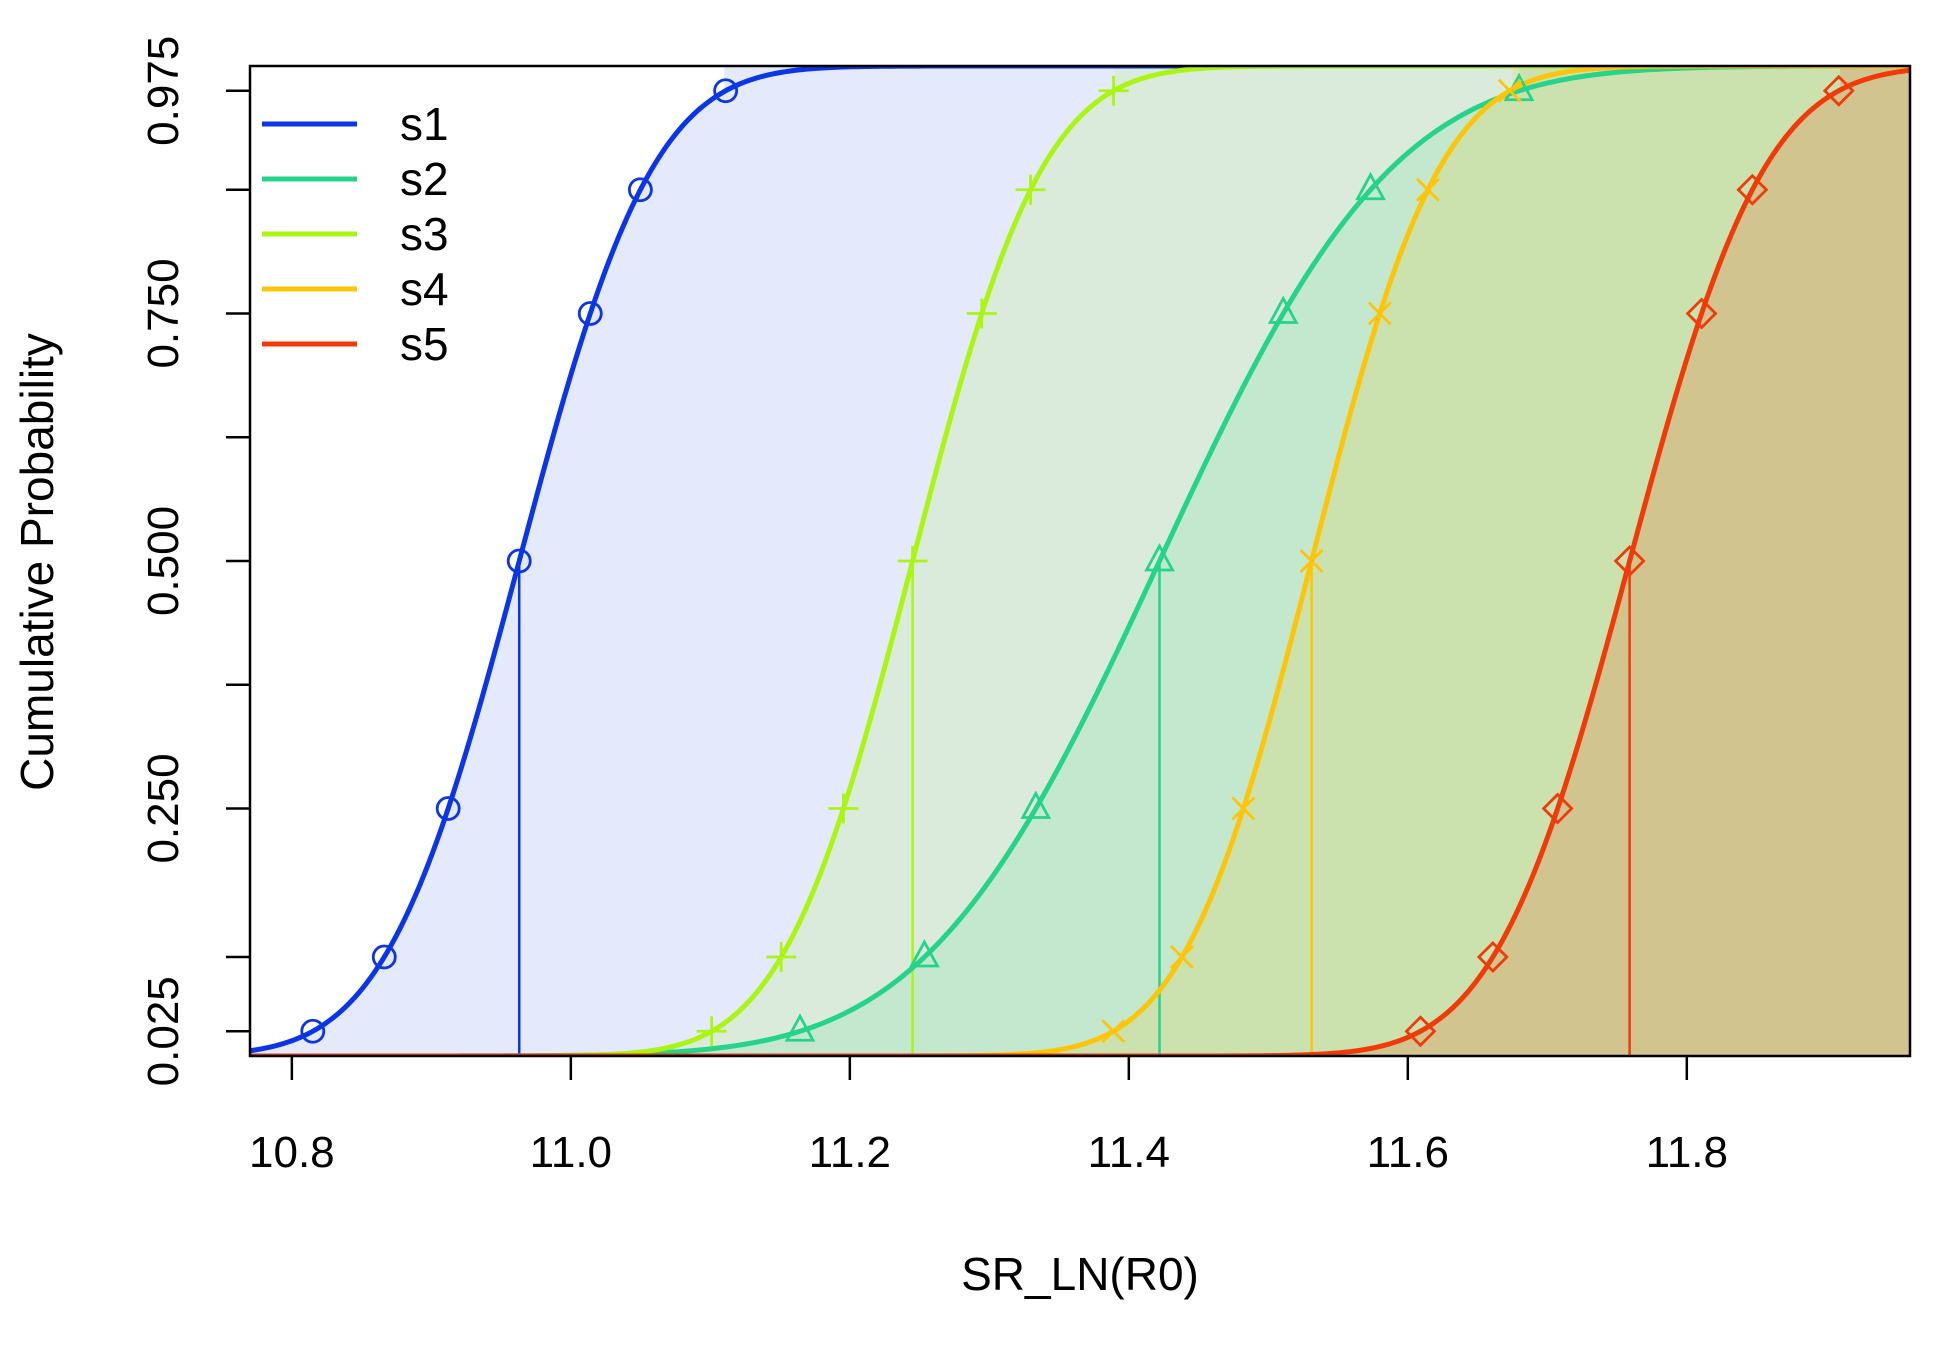  What do you see at coordinates (424, 124) in the screenshot?
I see `legend-label-s1: s1` at bounding box center [424, 124].